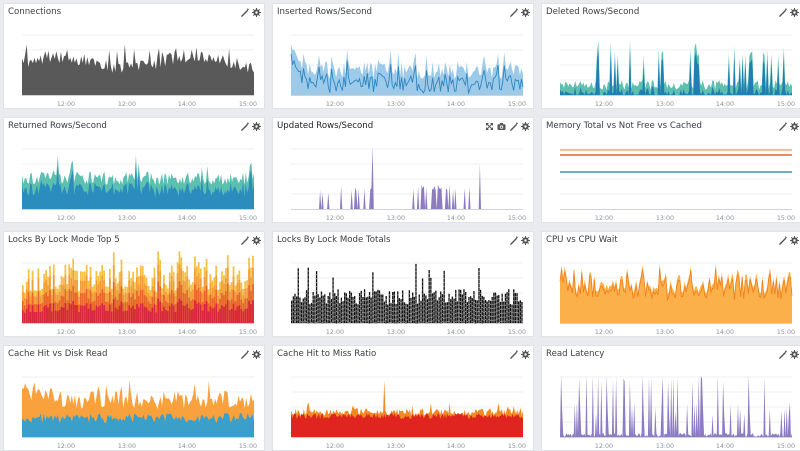 The image size is (800, 451). What do you see at coordinates (66, 446) in the screenshot?
I see `x-tick-label: 12:00` at bounding box center [66, 446].